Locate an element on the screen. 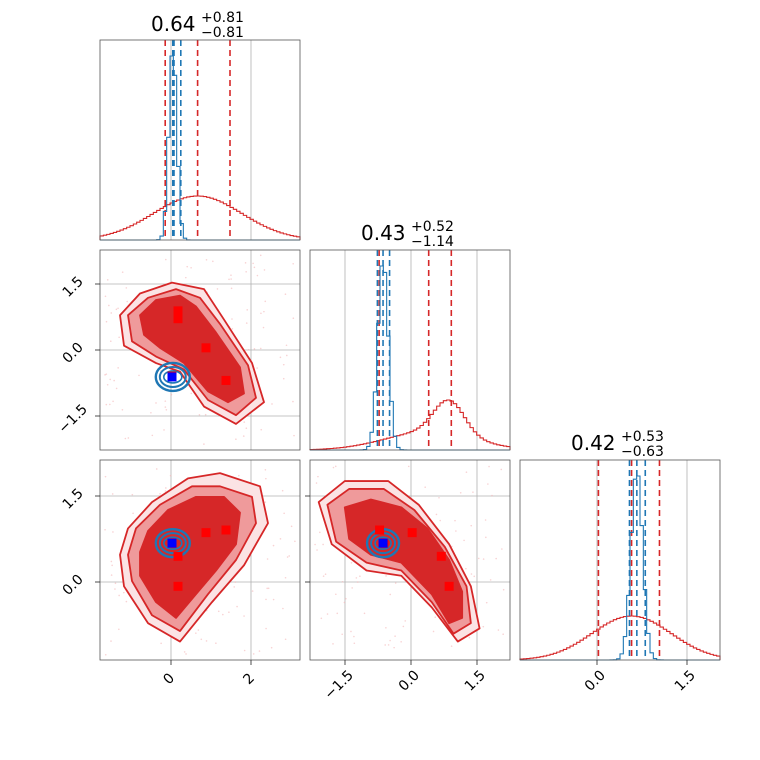  tick-label: 1.5 is located at coordinates (73, 499).